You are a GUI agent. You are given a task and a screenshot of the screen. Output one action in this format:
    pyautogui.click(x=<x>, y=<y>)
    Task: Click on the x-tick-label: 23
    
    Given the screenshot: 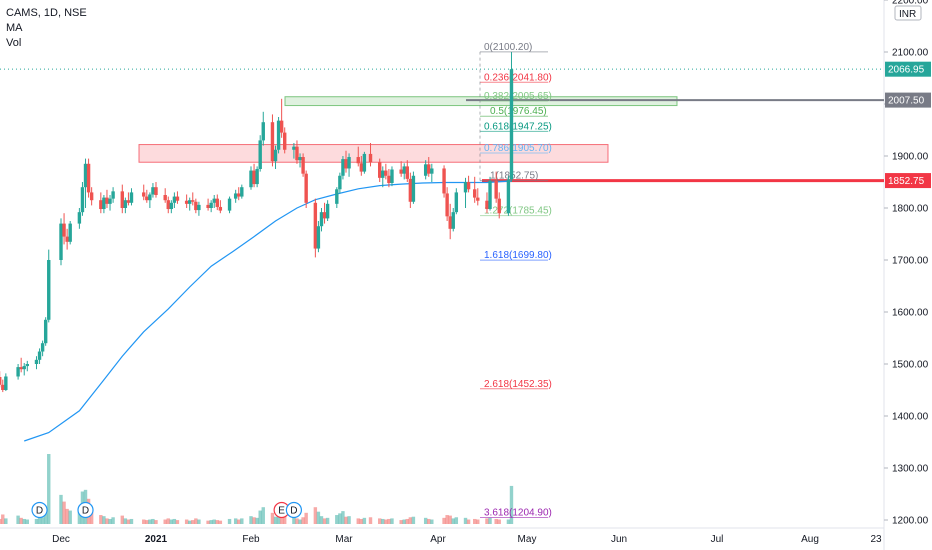 What is the action you would take?
    pyautogui.click(x=876, y=539)
    